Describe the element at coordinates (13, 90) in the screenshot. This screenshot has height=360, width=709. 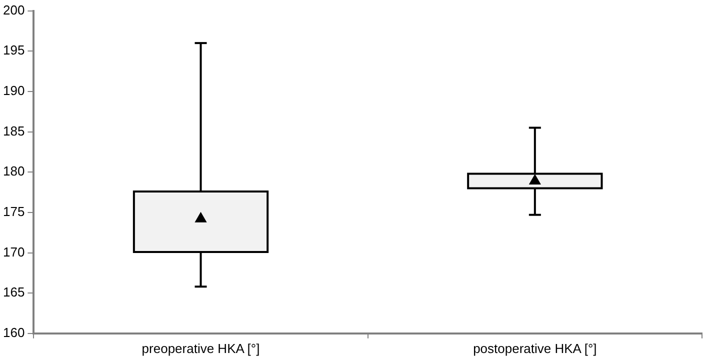
I see `y-tick-label: 190` at that location.